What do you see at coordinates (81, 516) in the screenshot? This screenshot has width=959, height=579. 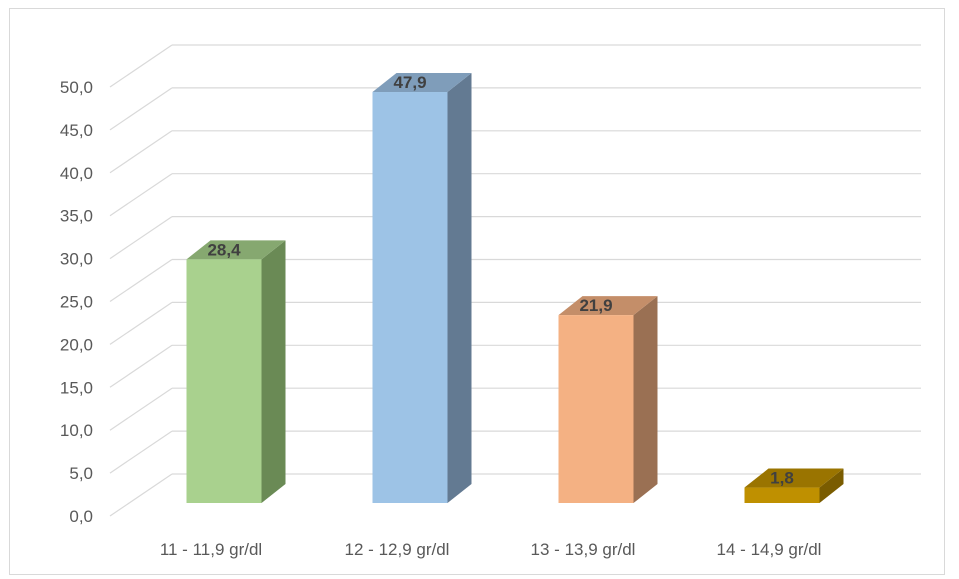 I see `y-tick-label: 0,0` at bounding box center [81, 516].